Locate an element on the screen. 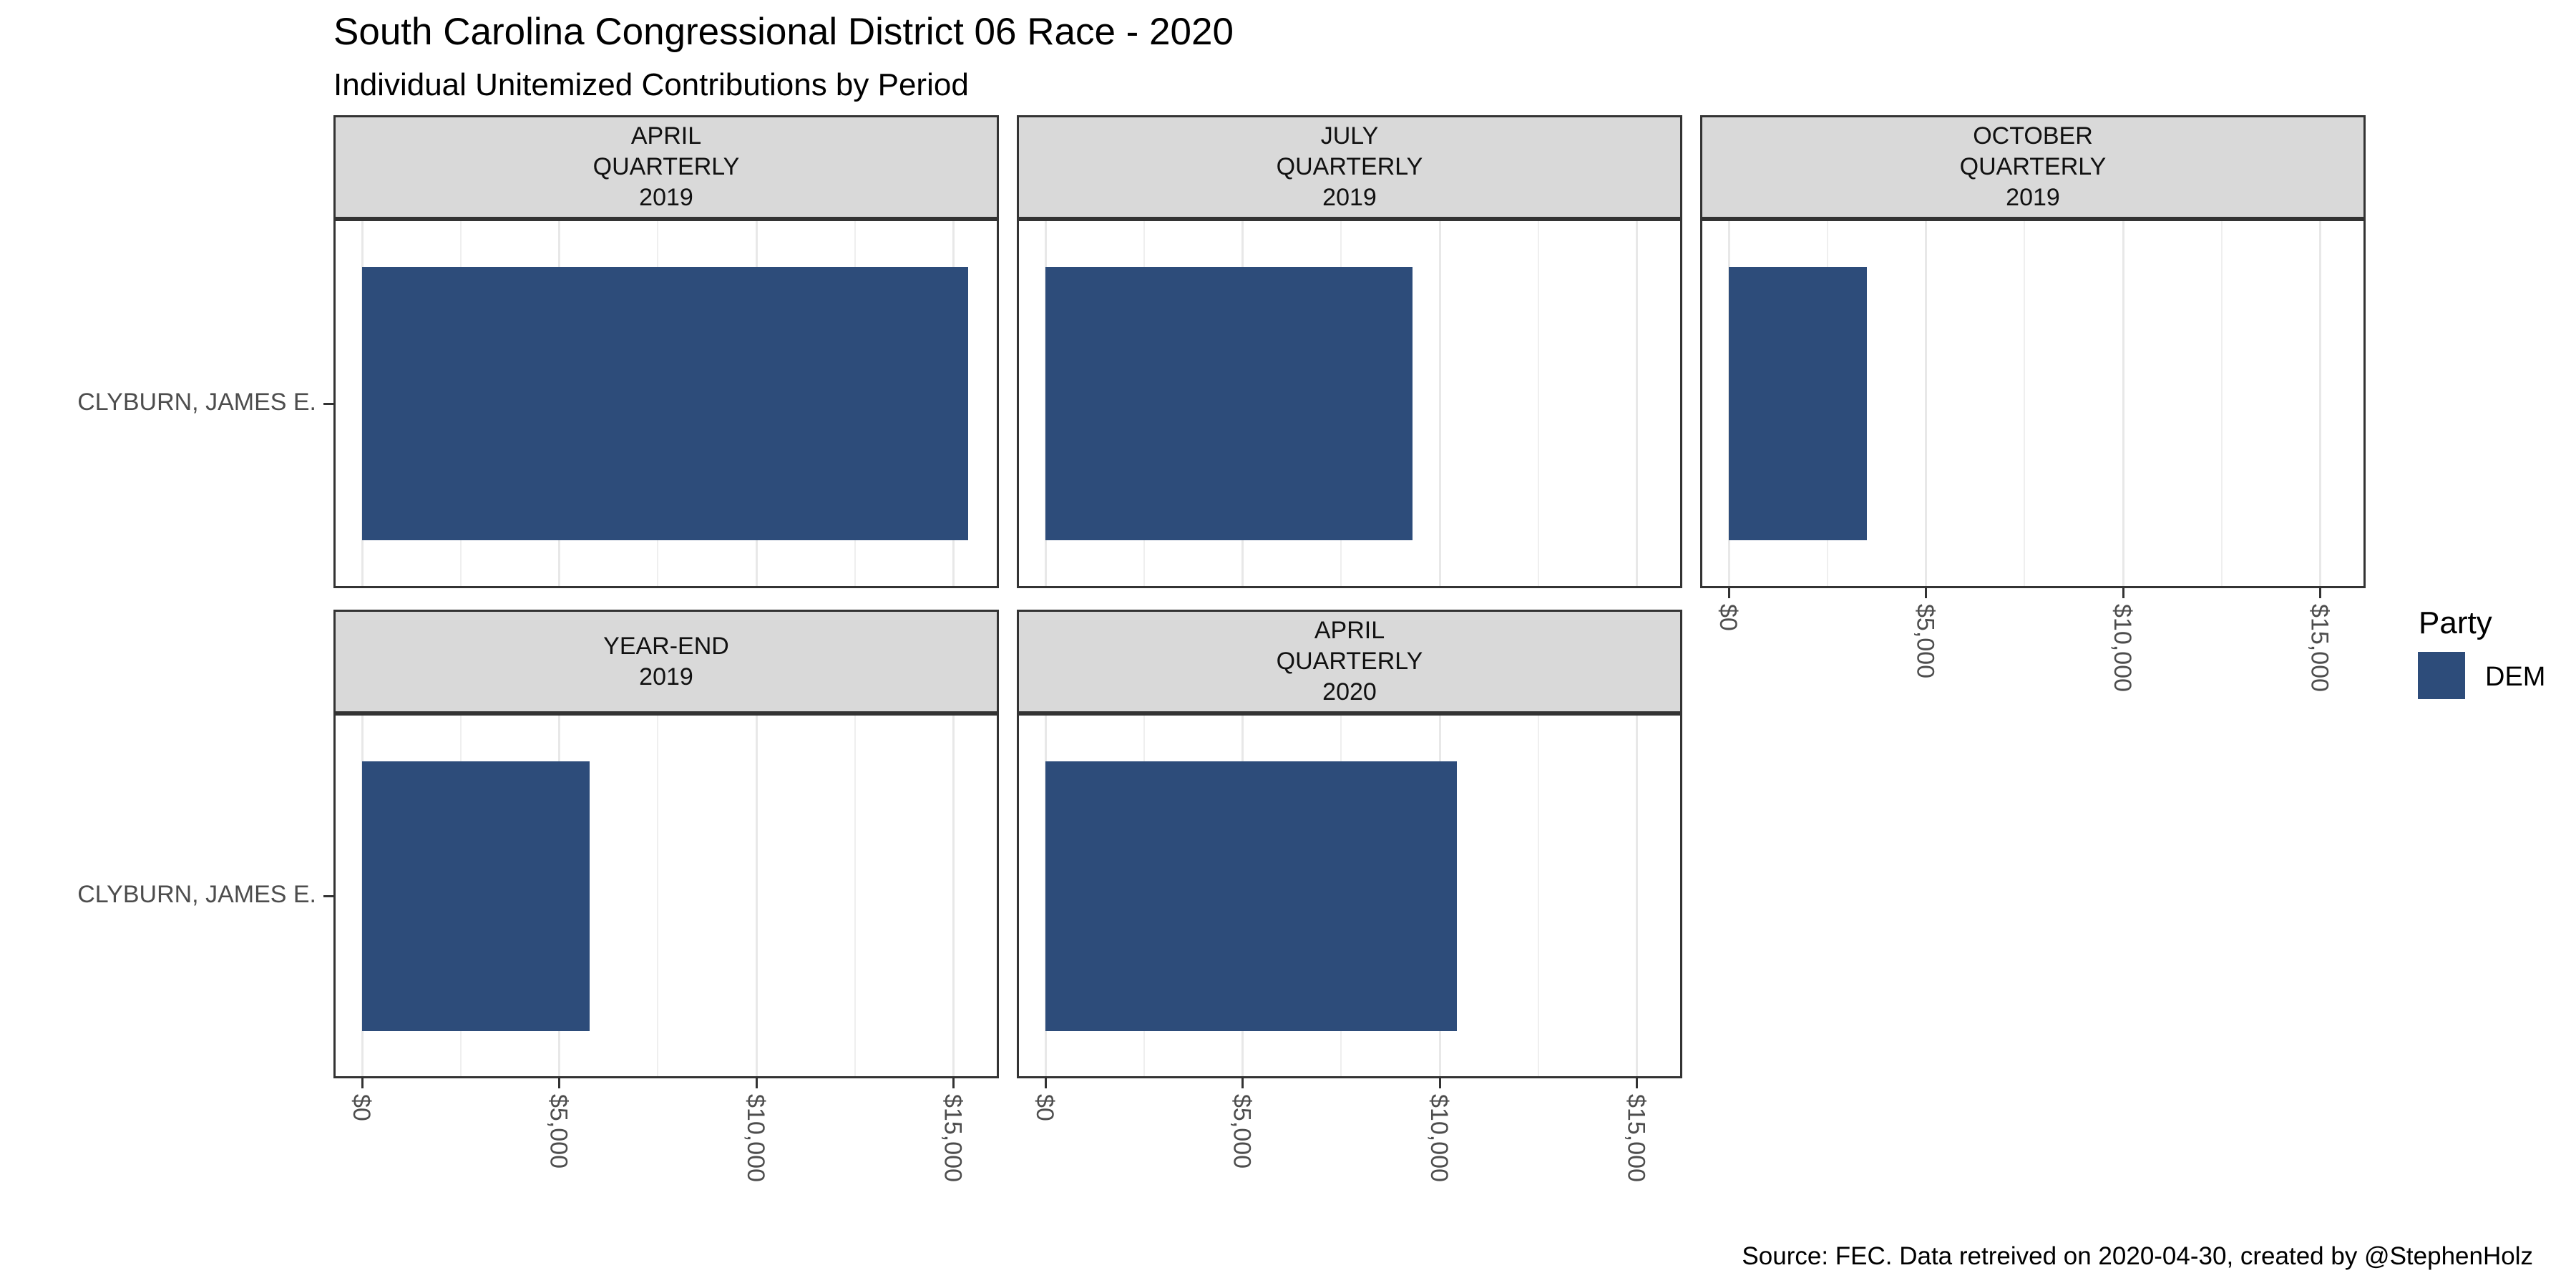 This screenshot has height=1288, width=2576. facet-strip-0: APRIL QUARTERLY 2019 is located at coordinates (666, 167).